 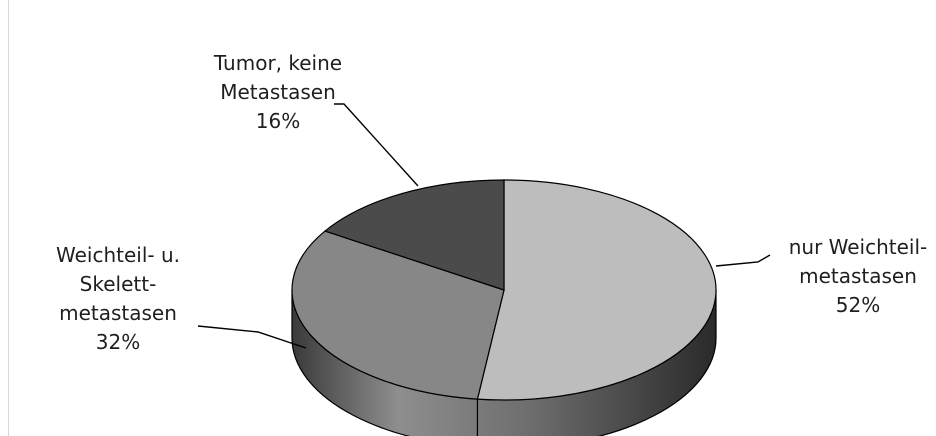 What do you see at coordinates (118, 313) in the screenshot?
I see `slice-2-name-label: metastasen` at bounding box center [118, 313].